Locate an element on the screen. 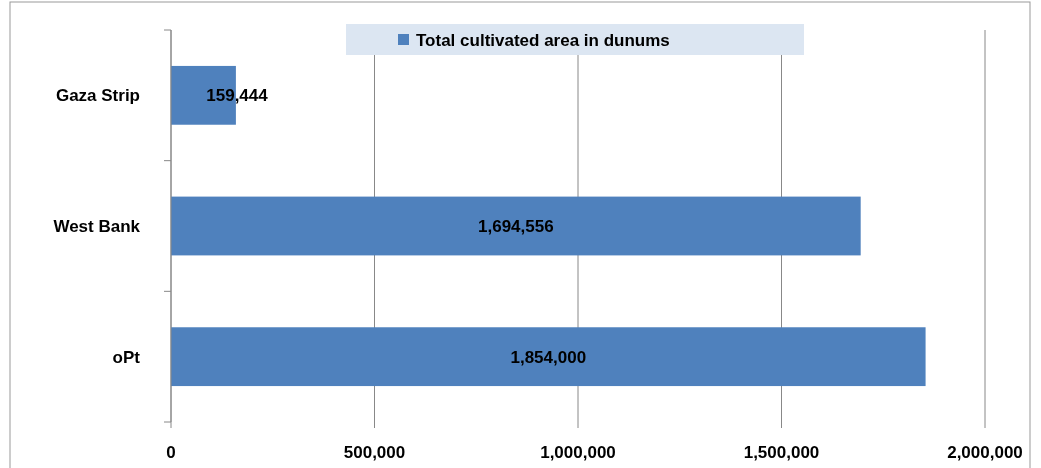 The image size is (1041, 468). x-tick-label: 1,000,000 is located at coordinates (578, 452).